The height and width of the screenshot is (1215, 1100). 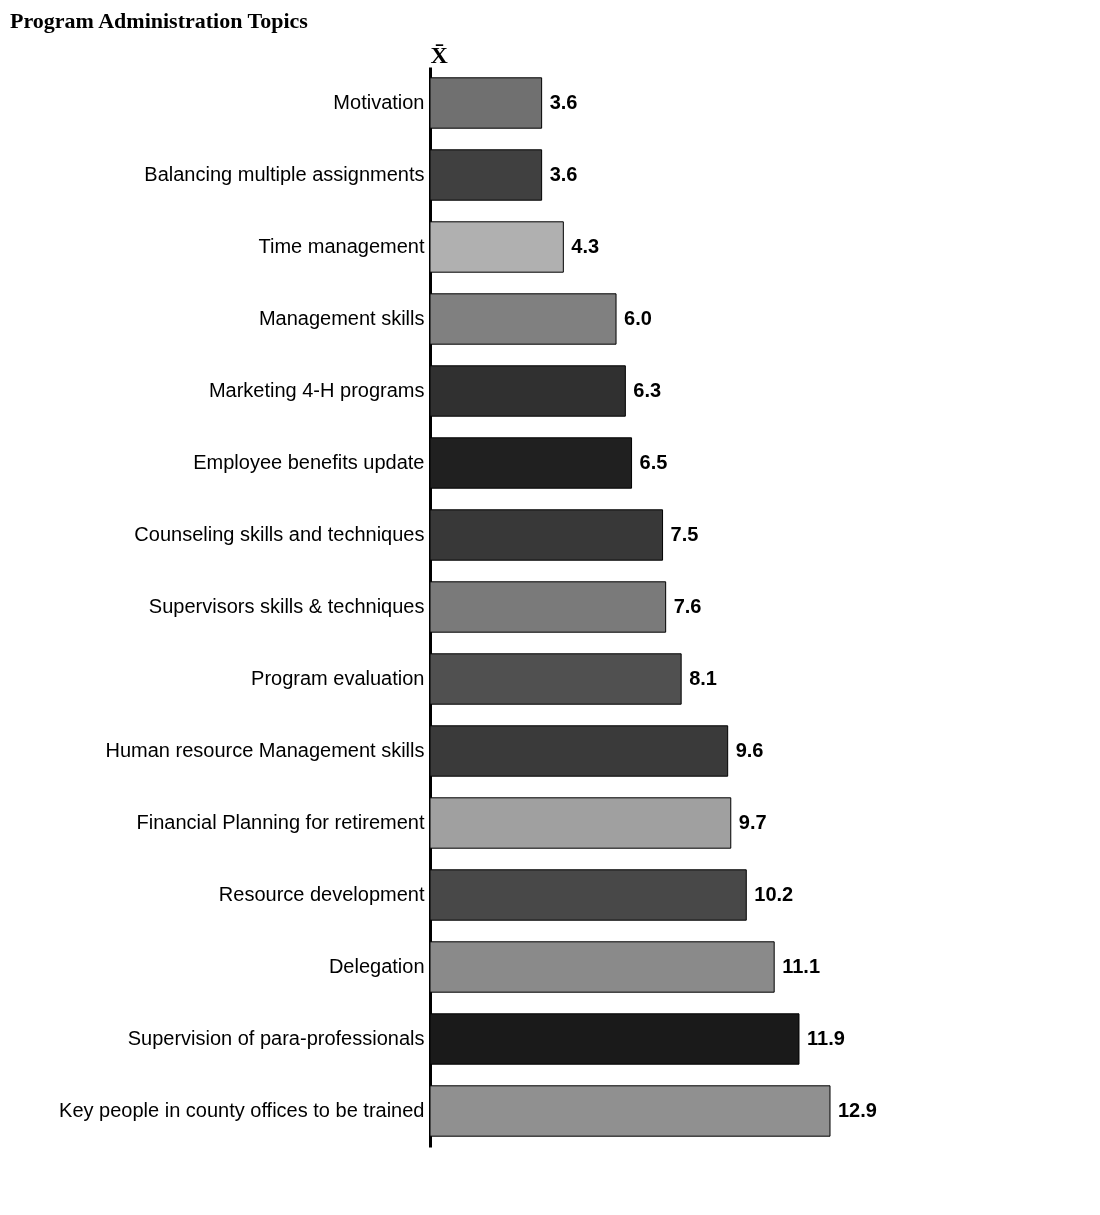 I want to click on data-label: 11.1, so click(x=801, y=966).